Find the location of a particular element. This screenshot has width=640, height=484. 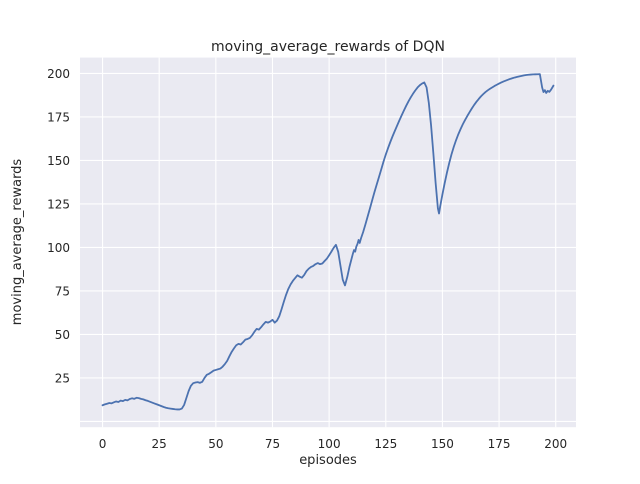

y-tick-label: 25 is located at coordinates (62, 378).